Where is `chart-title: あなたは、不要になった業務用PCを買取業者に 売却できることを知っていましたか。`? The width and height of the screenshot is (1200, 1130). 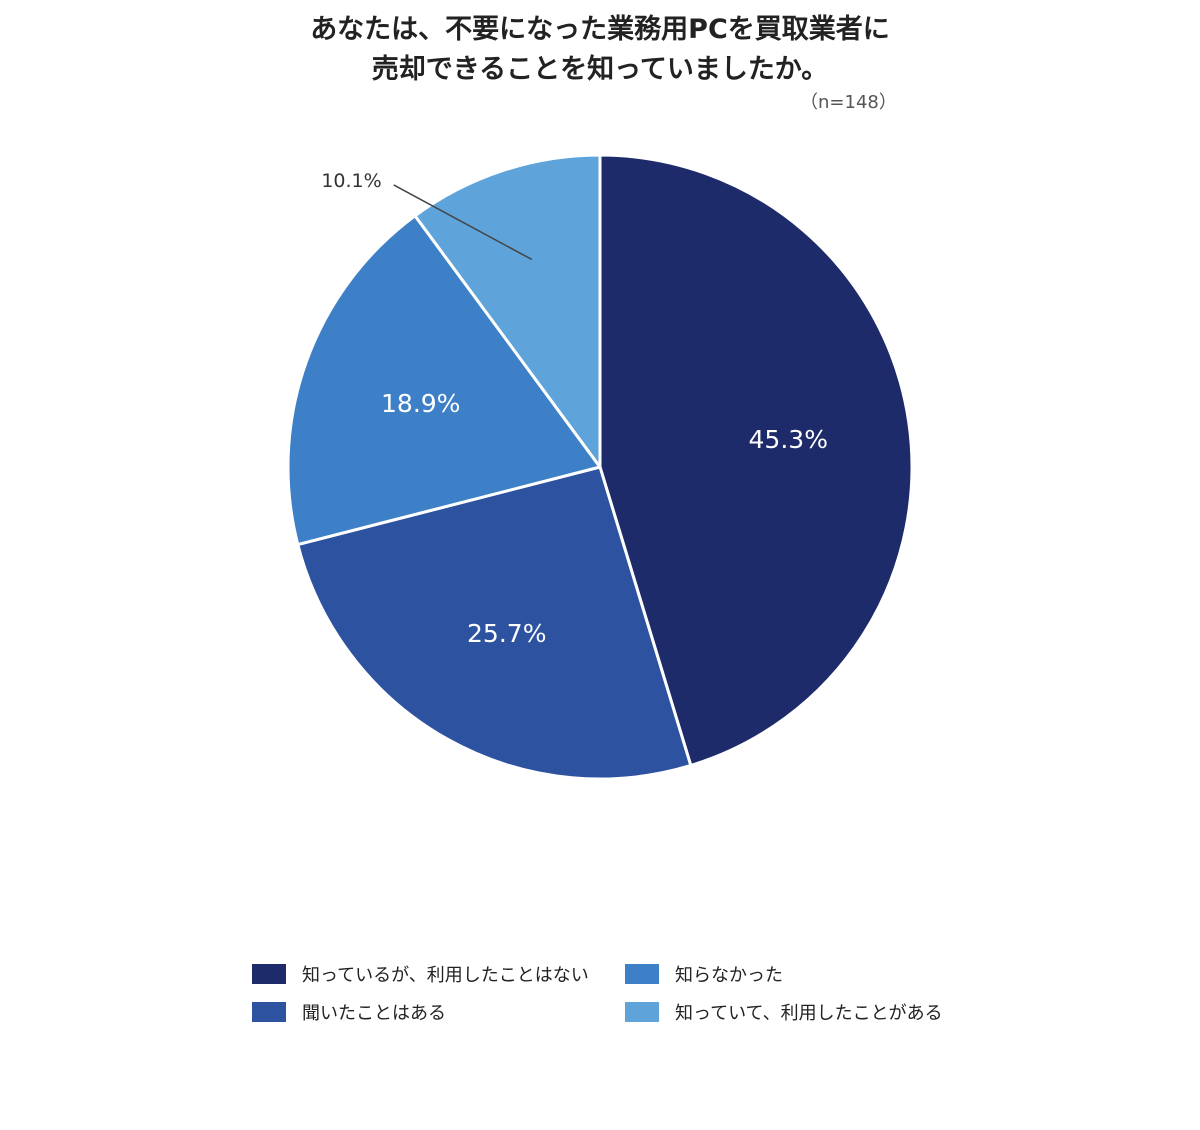 chart-title: あなたは、不要になった業務用PCを買取業者に 売却できることを知っていましたか。 is located at coordinates (600, 50).